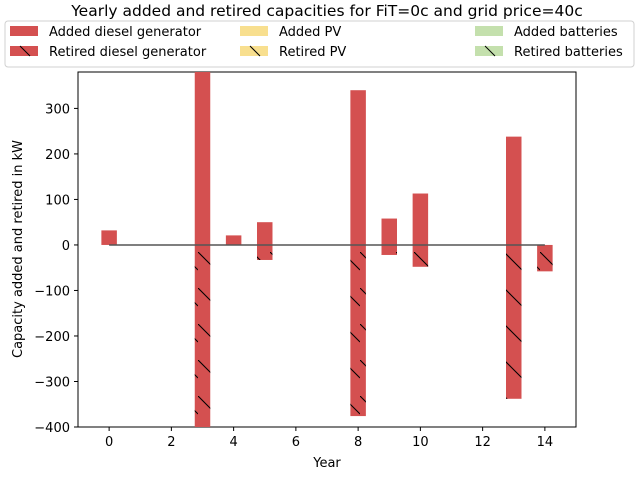  What do you see at coordinates (568, 52) in the screenshot?
I see `legend-label: Retired batteries` at bounding box center [568, 52].